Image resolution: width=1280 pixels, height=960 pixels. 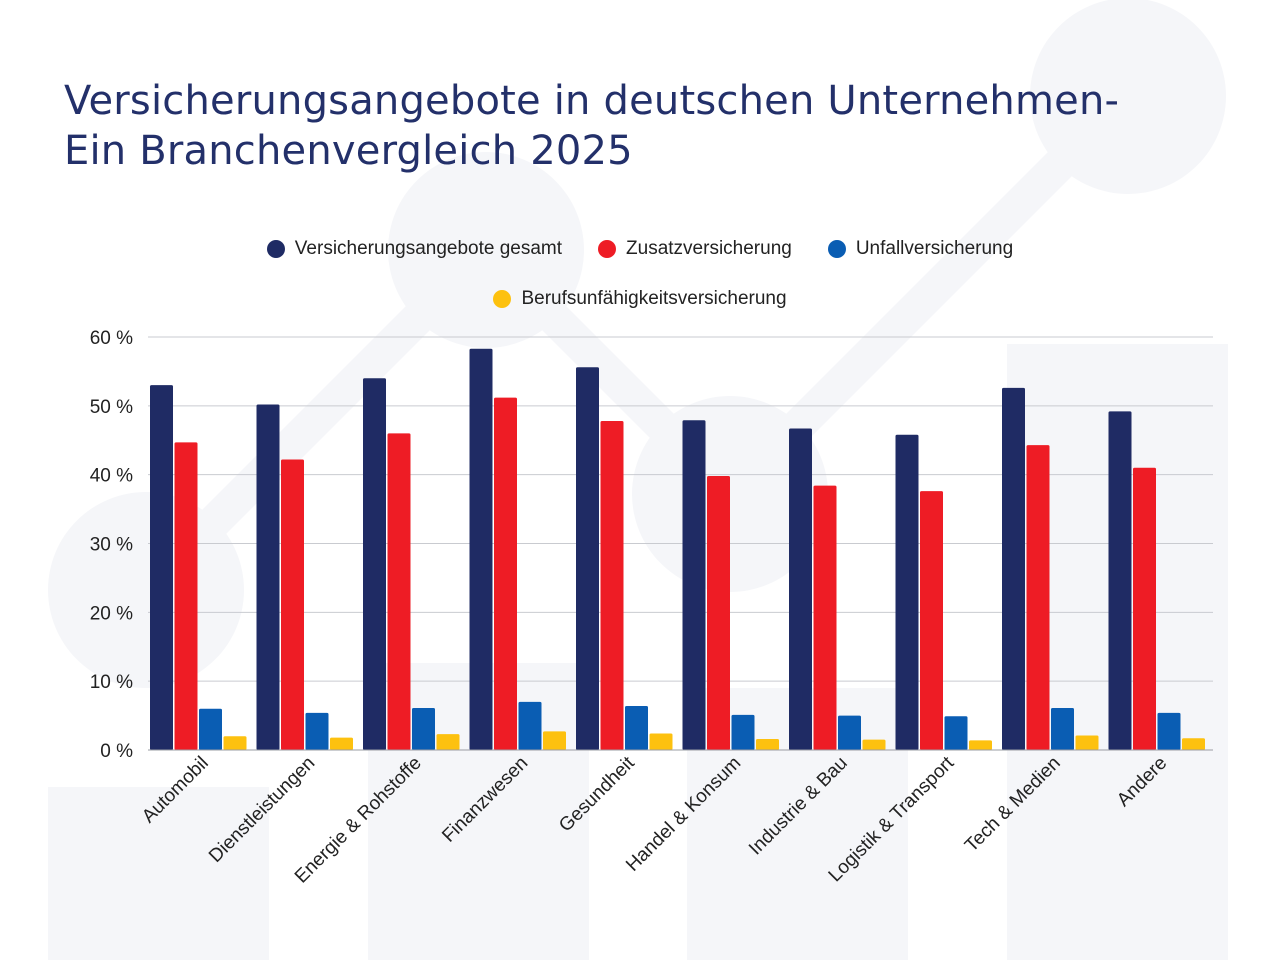 I want to click on legend-label-bu: Berufsunfähigkeitsversicherung, so click(x=654, y=298).